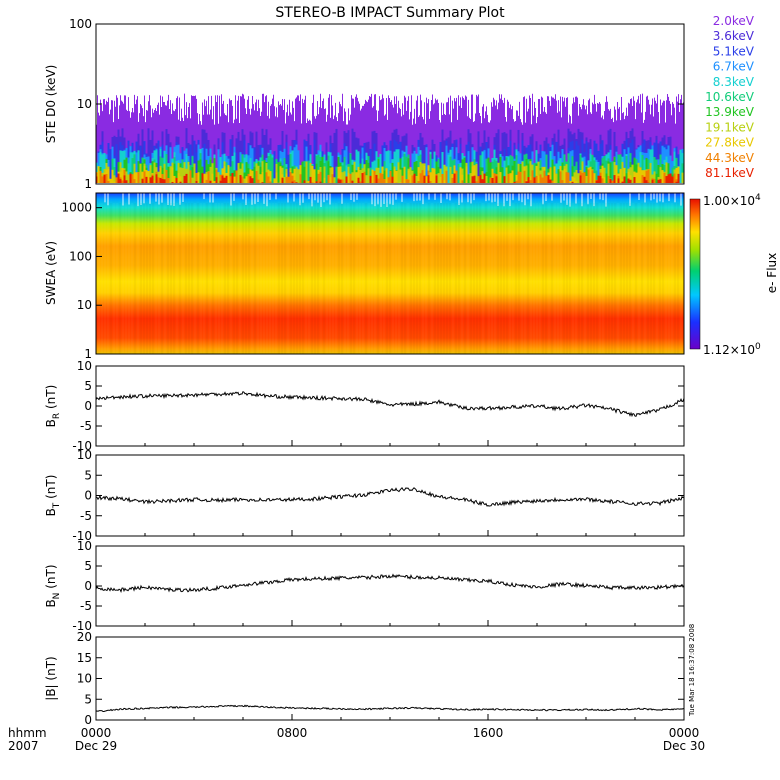 The width and height of the screenshot is (780, 780). Describe the element at coordinates (772, 273) in the screenshot. I see `colorbar-label: e- Flux` at that location.